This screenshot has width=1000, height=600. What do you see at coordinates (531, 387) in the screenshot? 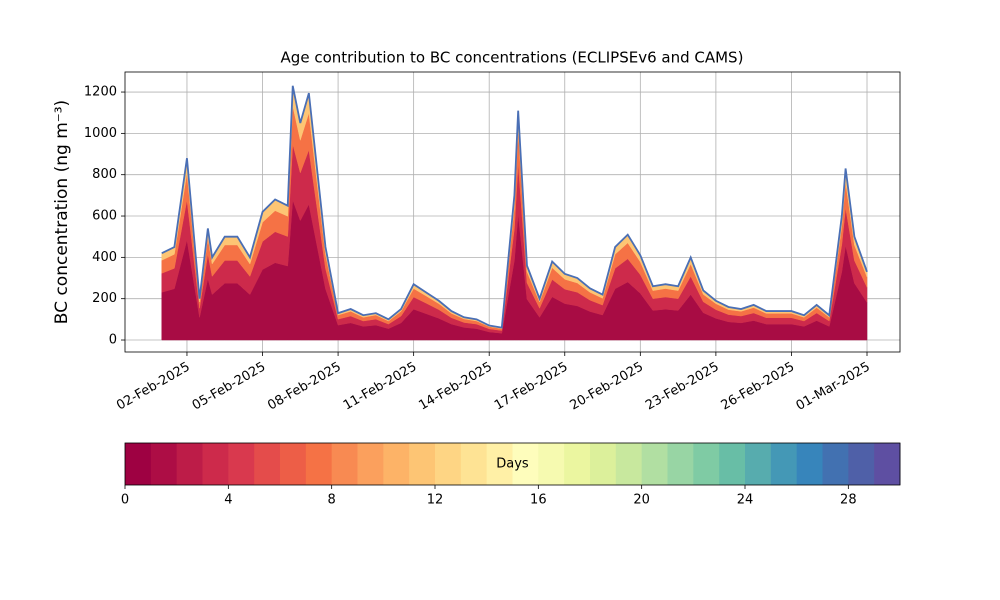
I see `x-tick-label: 17-Feb-2025` at bounding box center [531, 387].